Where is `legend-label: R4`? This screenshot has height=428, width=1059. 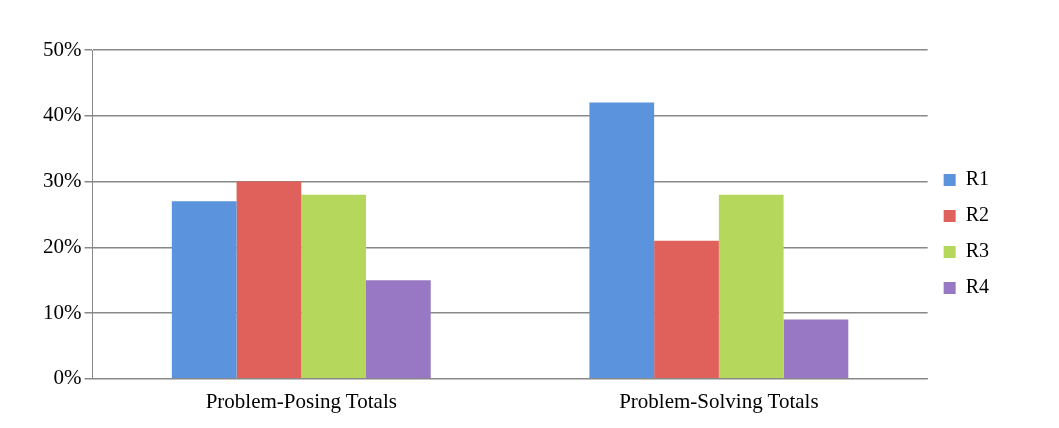
legend-label: R4 is located at coordinates (977, 286).